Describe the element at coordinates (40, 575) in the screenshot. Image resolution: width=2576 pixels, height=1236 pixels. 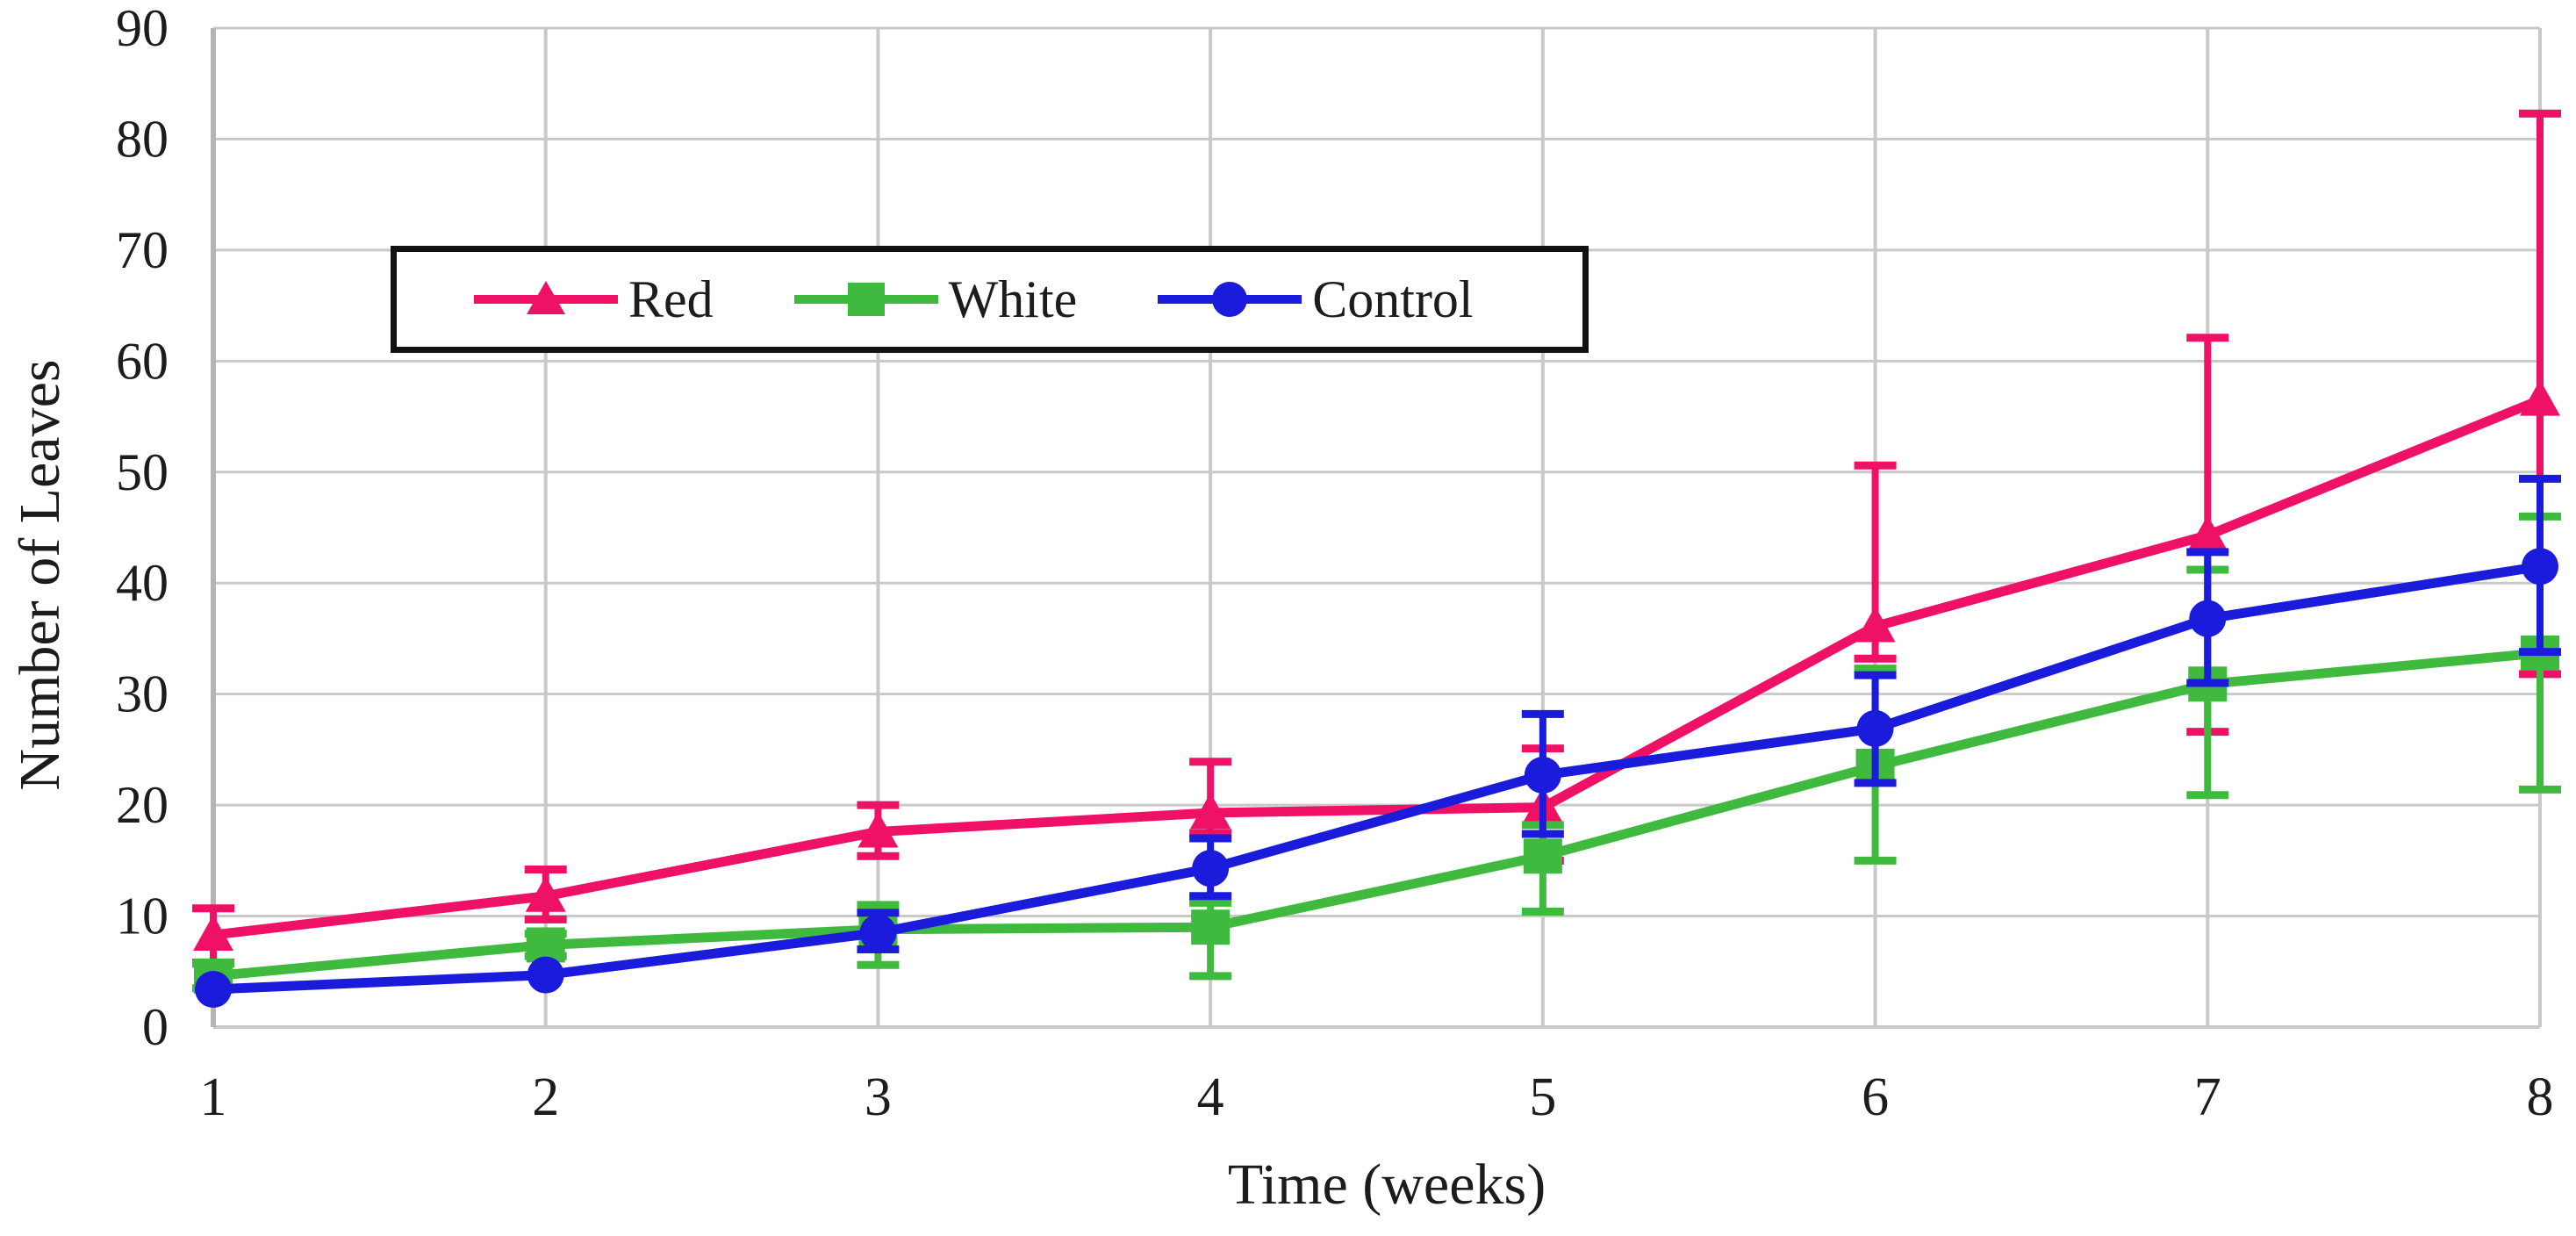
I see `y-axis-title: Number of Leaves` at that location.